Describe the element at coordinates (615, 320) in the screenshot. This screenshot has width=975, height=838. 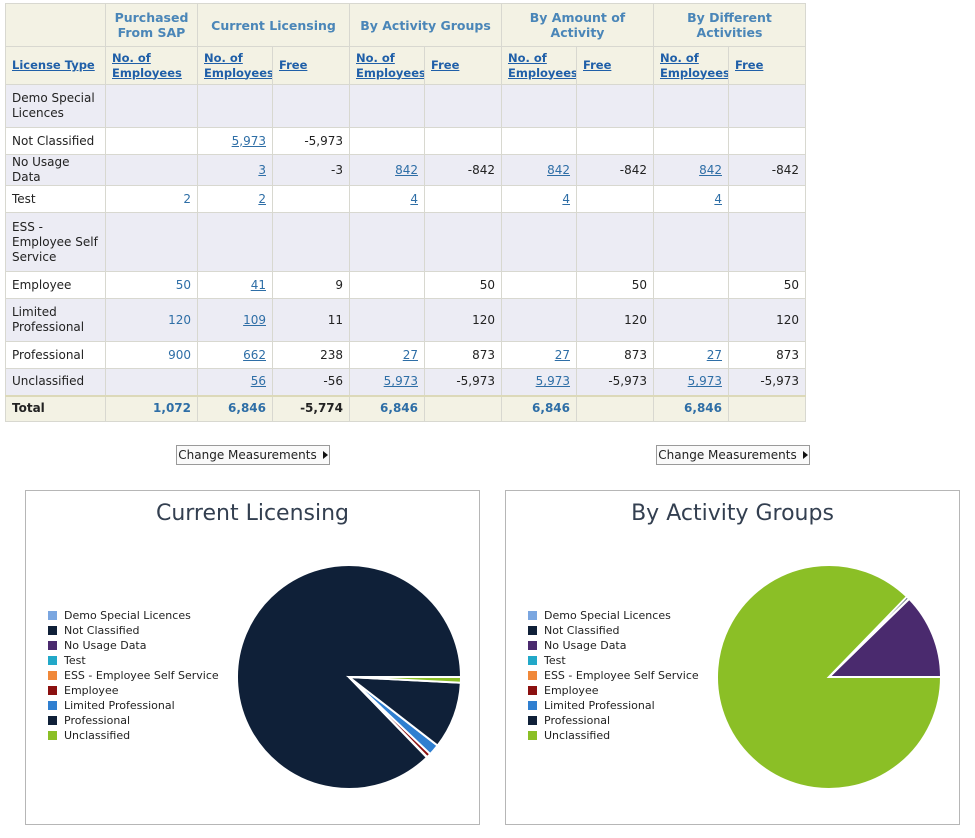
I see `table-cell: 120` at that location.